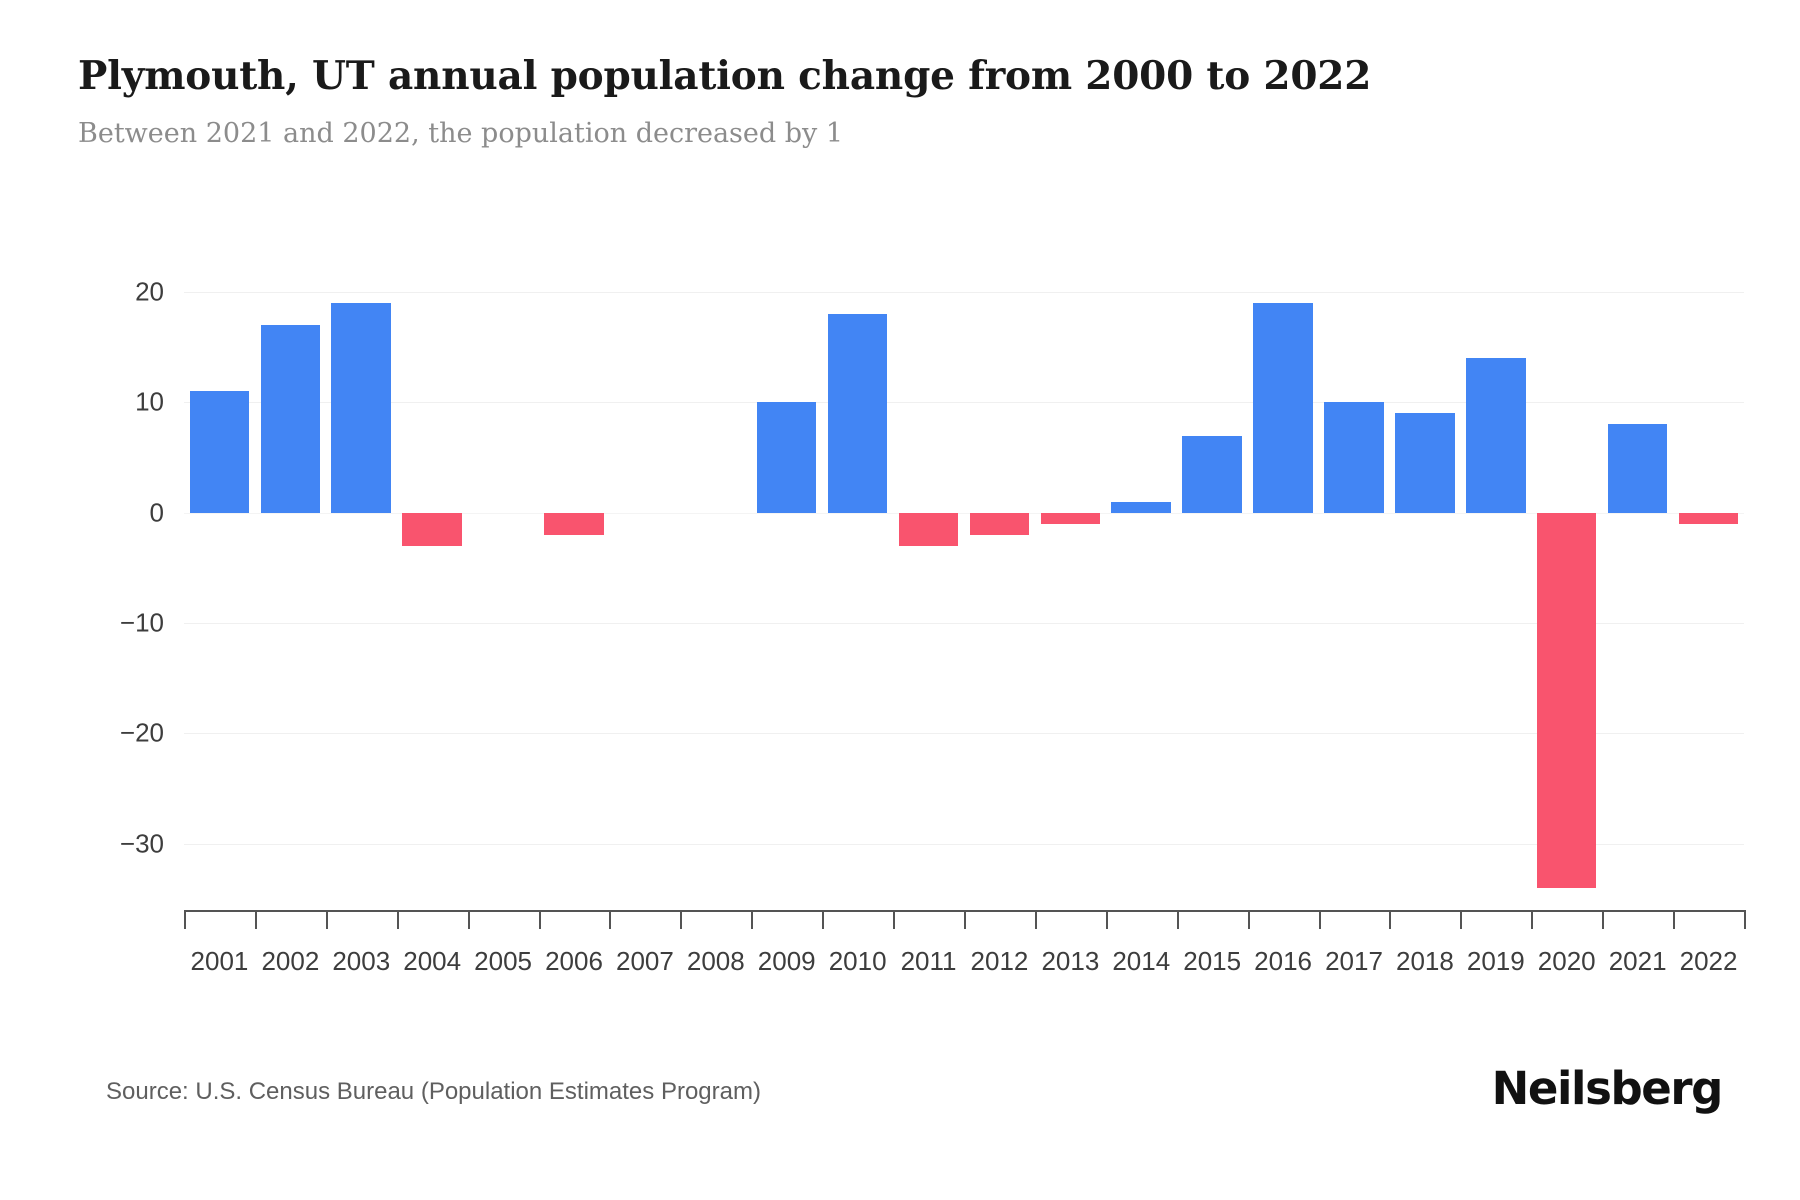 This screenshot has height=1200, width=1800. Describe the element at coordinates (1212, 474) in the screenshot. I see `bar-2015` at that location.